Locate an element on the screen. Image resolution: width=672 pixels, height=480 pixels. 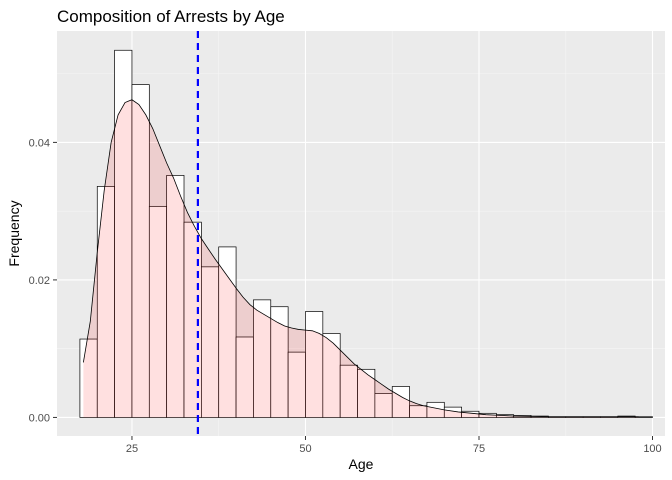
y-tick-label: 0.04 is located at coordinates (39, 143).